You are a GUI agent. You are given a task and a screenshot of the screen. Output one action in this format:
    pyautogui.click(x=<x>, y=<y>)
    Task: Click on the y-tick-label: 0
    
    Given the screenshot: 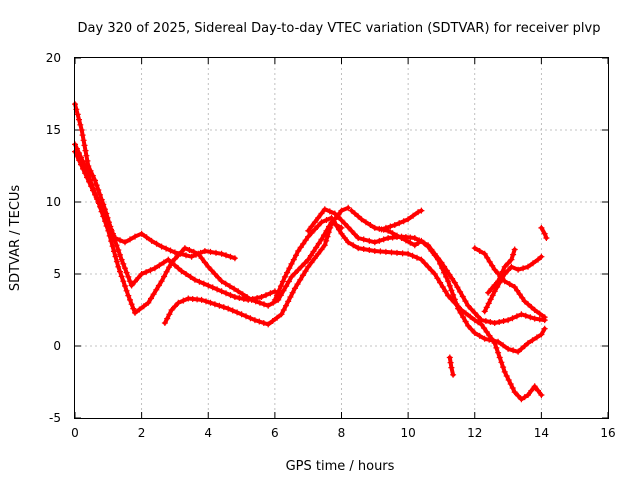 What is the action you would take?
    pyautogui.click(x=57, y=346)
    